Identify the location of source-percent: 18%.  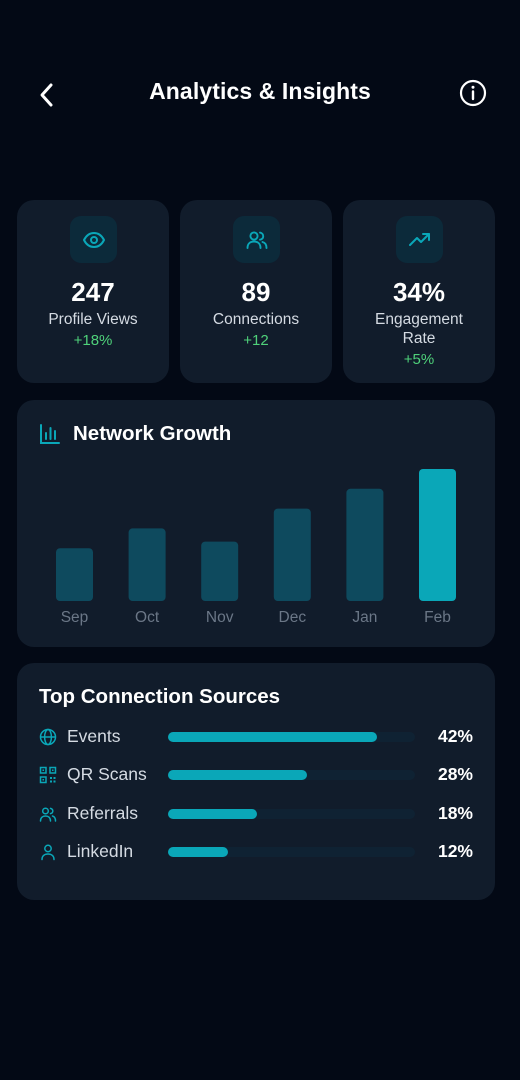
(455, 813).